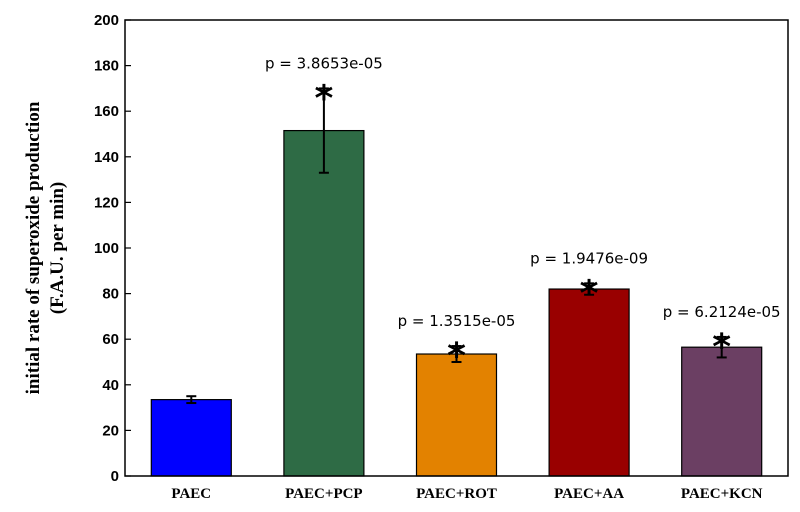 The image size is (800, 512). Describe the element at coordinates (106, 157) in the screenshot. I see `y-tick-label: 140` at that location.